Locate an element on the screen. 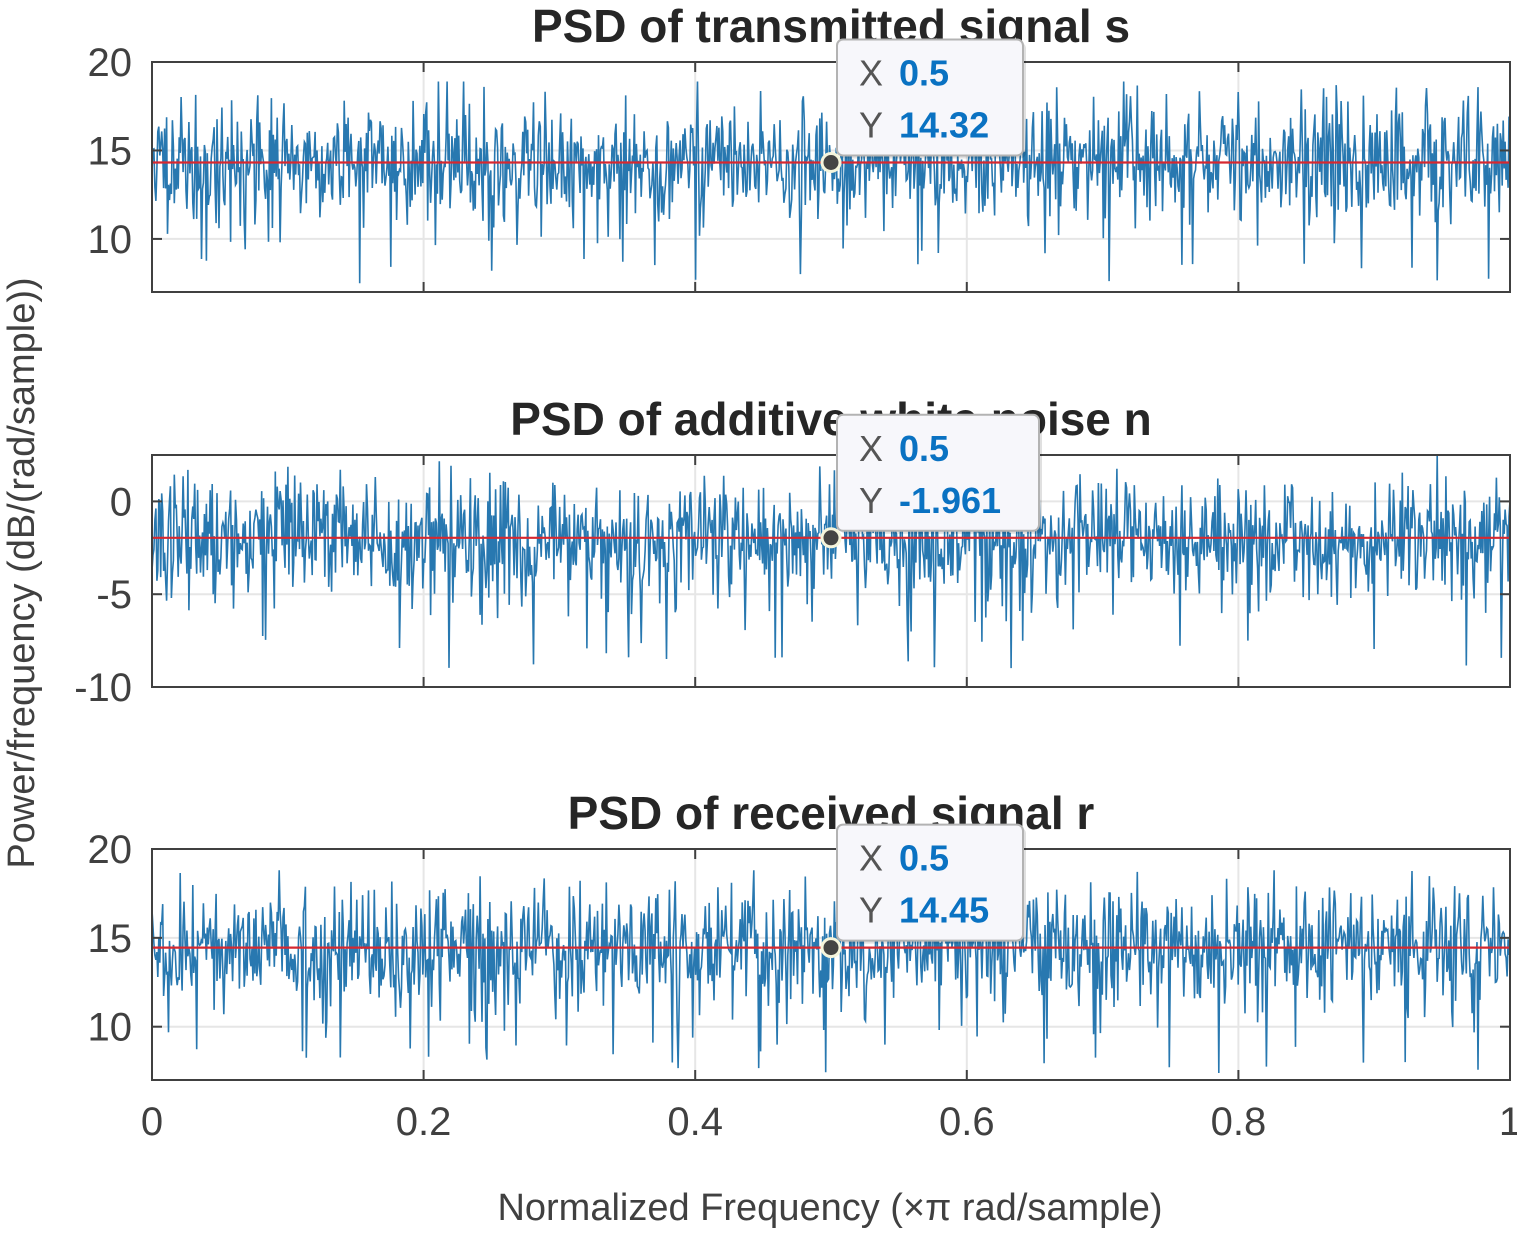  datatip: X 0.5 Y 14.45 is located at coordinates (923, 891).